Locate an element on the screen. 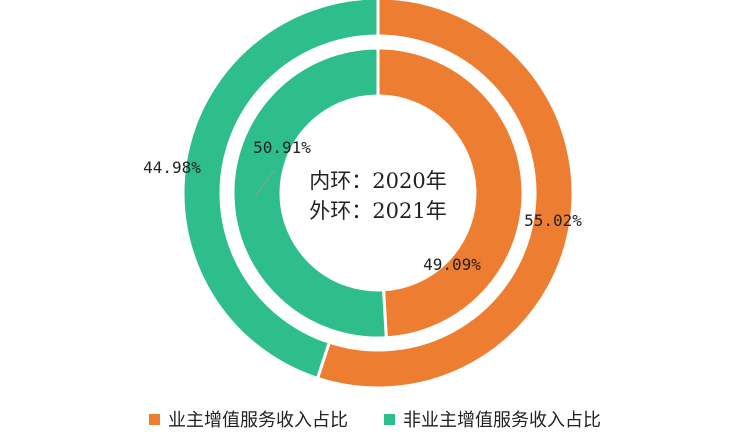 This screenshot has width=750, height=444. outer-ring-label-1: 44.98% is located at coordinates (172, 167).